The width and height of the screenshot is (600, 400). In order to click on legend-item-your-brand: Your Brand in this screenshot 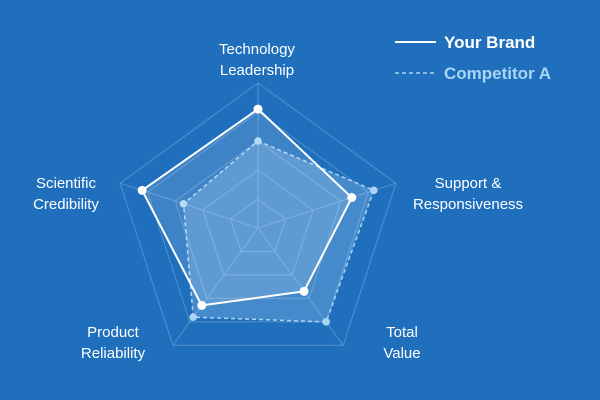, I will do `click(465, 42)`.